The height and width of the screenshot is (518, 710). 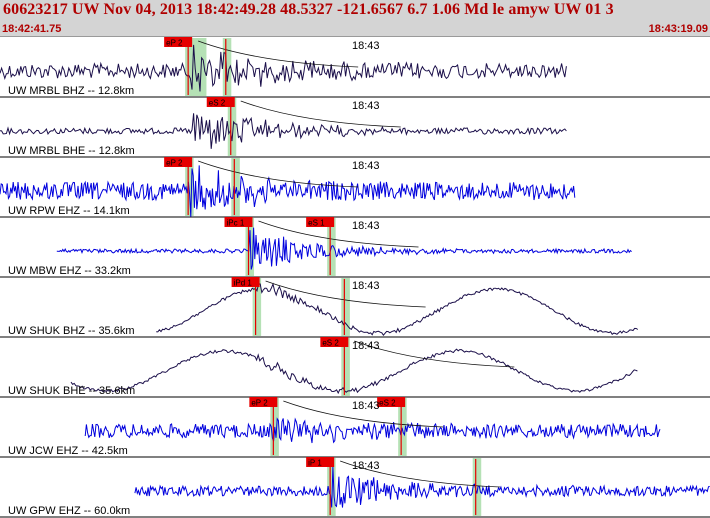 I want to click on trace-panel: iPd 1 18:43 UW SHUK BHZ -- 35.6km, so click(x=355, y=307).